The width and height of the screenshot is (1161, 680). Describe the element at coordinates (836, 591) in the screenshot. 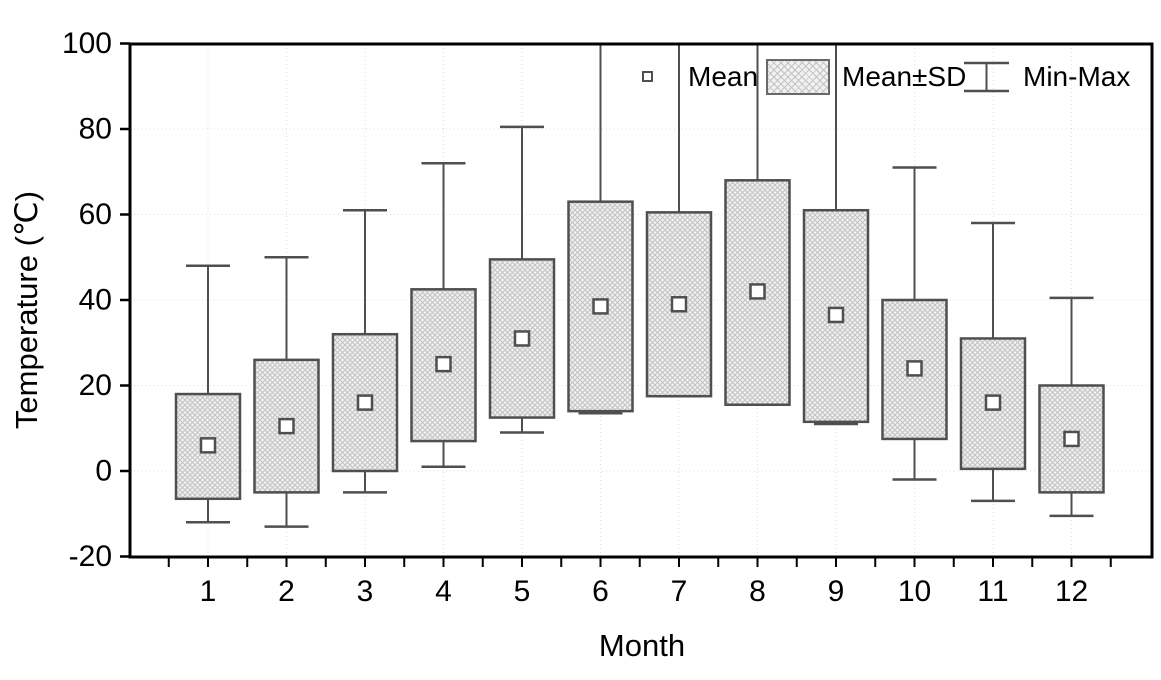

I see `x-tick-label: 9` at that location.